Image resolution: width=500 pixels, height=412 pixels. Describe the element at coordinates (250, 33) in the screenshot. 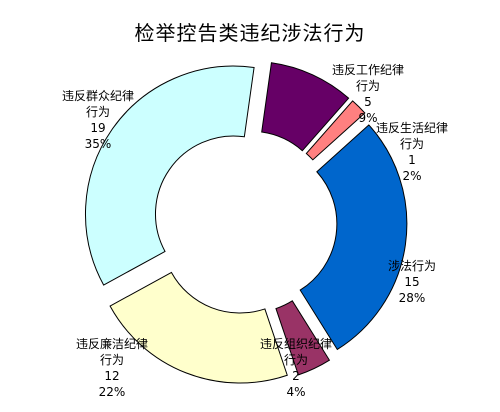

I see `chart-title: 检举控告类违纪涉法行为` at that location.